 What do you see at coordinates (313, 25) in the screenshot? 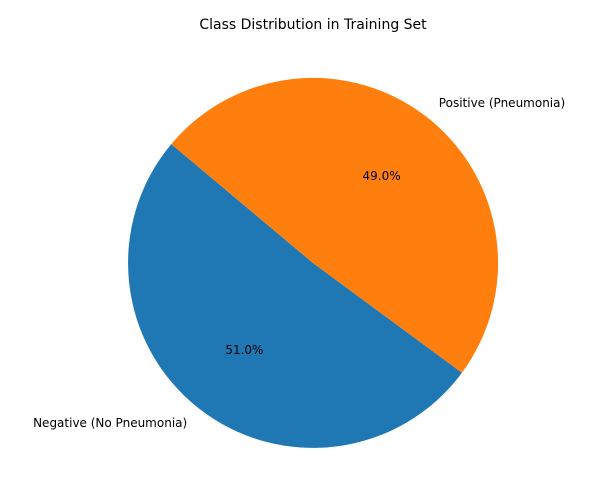
I see `chart-title: Class Distribution in Training Set` at bounding box center [313, 25].